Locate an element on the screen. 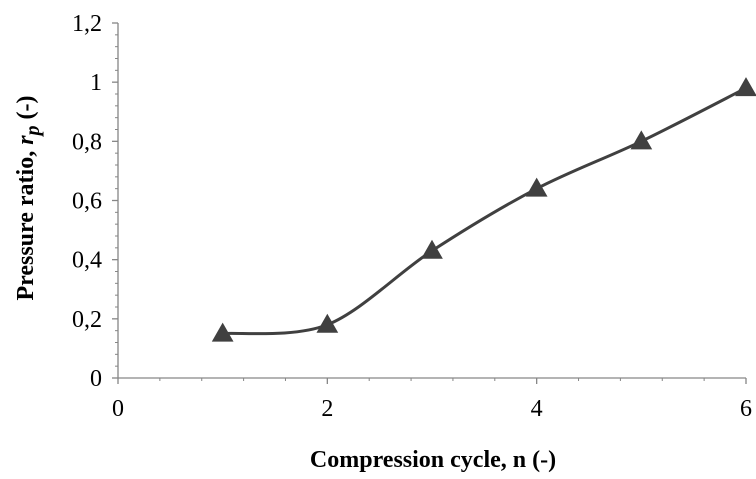  y-tick-label: 0,6 is located at coordinates (87, 202).